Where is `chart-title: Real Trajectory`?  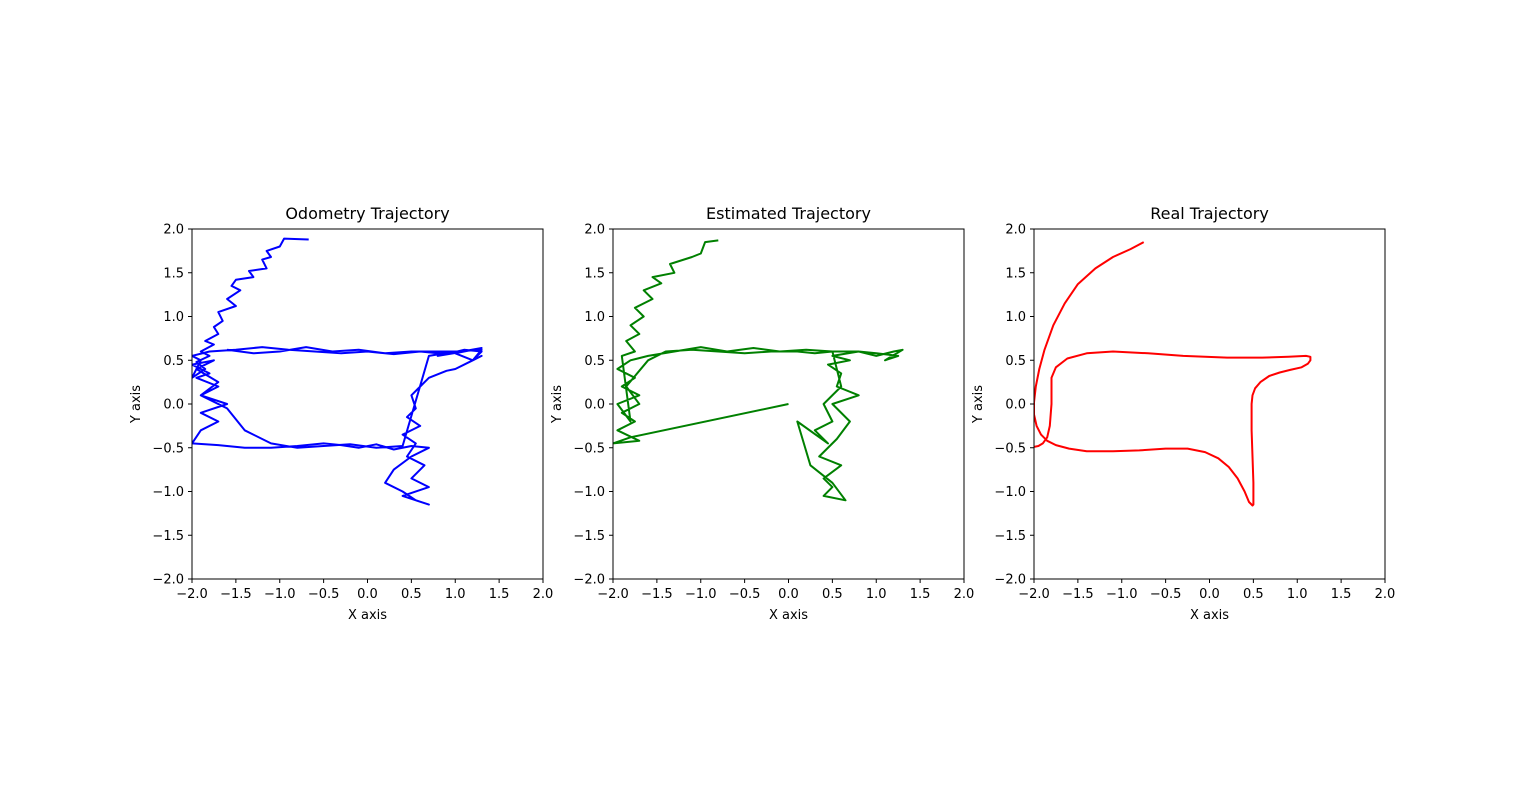
chart-title: Real Trajectory is located at coordinates (1209, 213).